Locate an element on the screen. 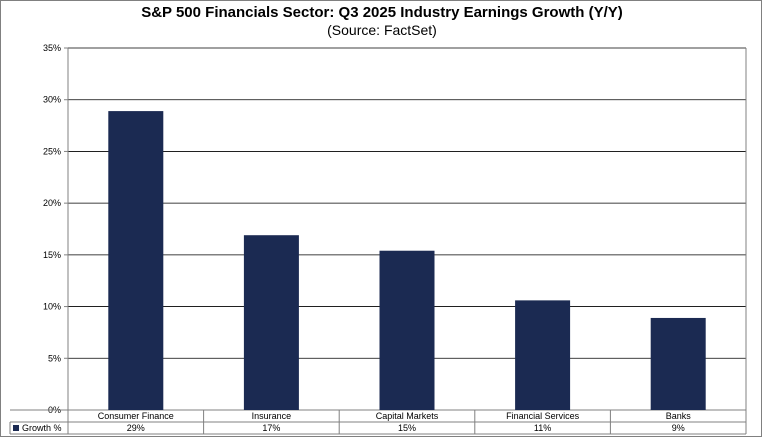  x-category-label: Financial Services is located at coordinates (543, 416).